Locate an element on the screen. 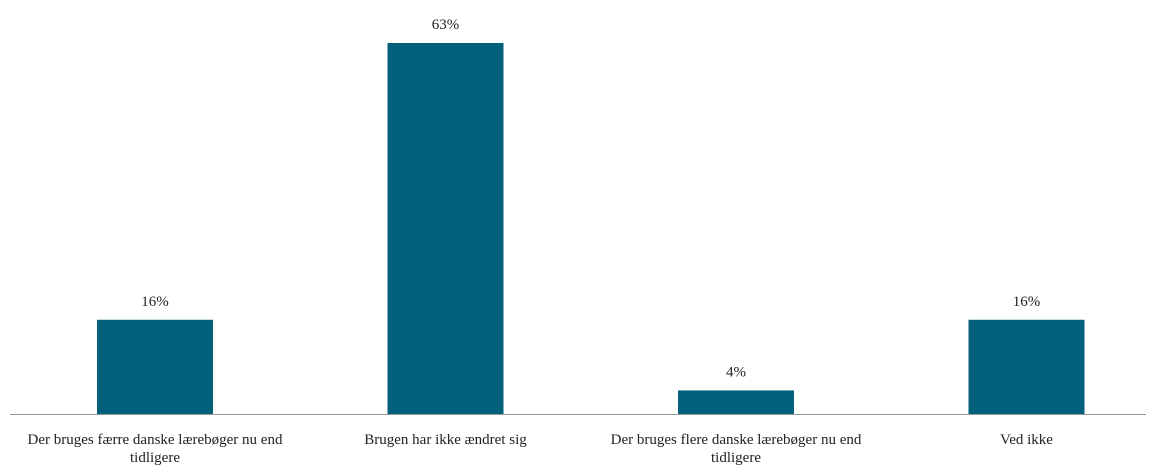  data-label: 4% is located at coordinates (736, 372).